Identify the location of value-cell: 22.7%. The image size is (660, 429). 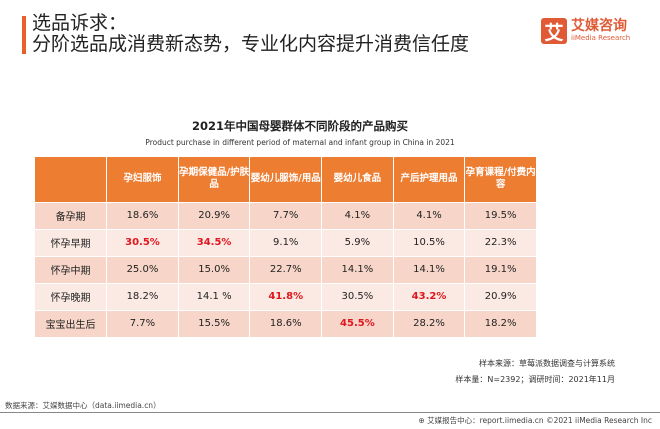
(286, 269).